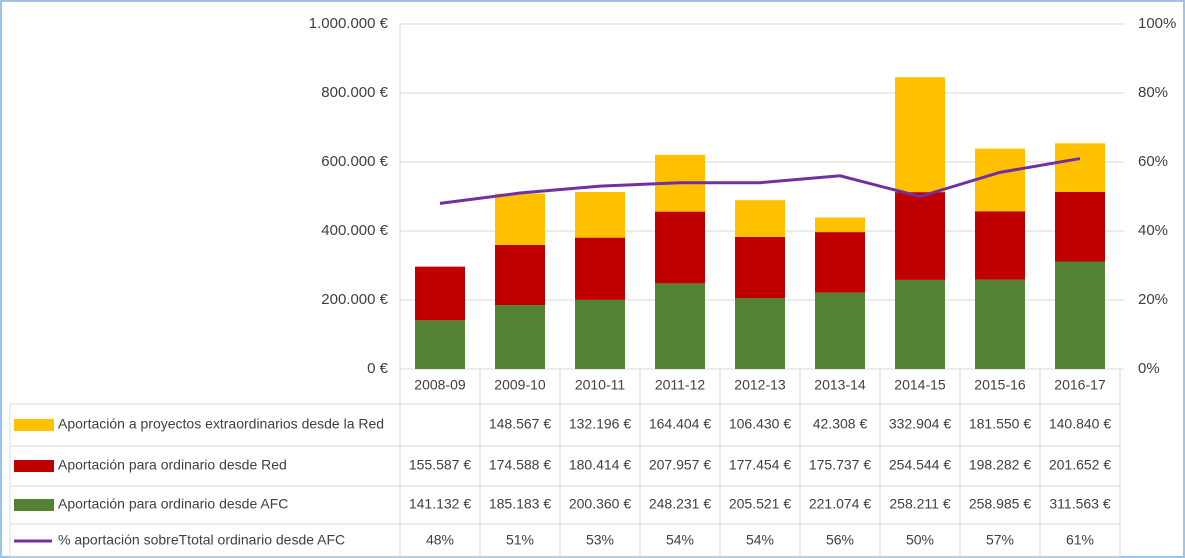 The height and width of the screenshot is (558, 1185). What do you see at coordinates (840, 465) in the screenshot?
I see `table-cell: 175.737 €` at bounding box center [840, 465].